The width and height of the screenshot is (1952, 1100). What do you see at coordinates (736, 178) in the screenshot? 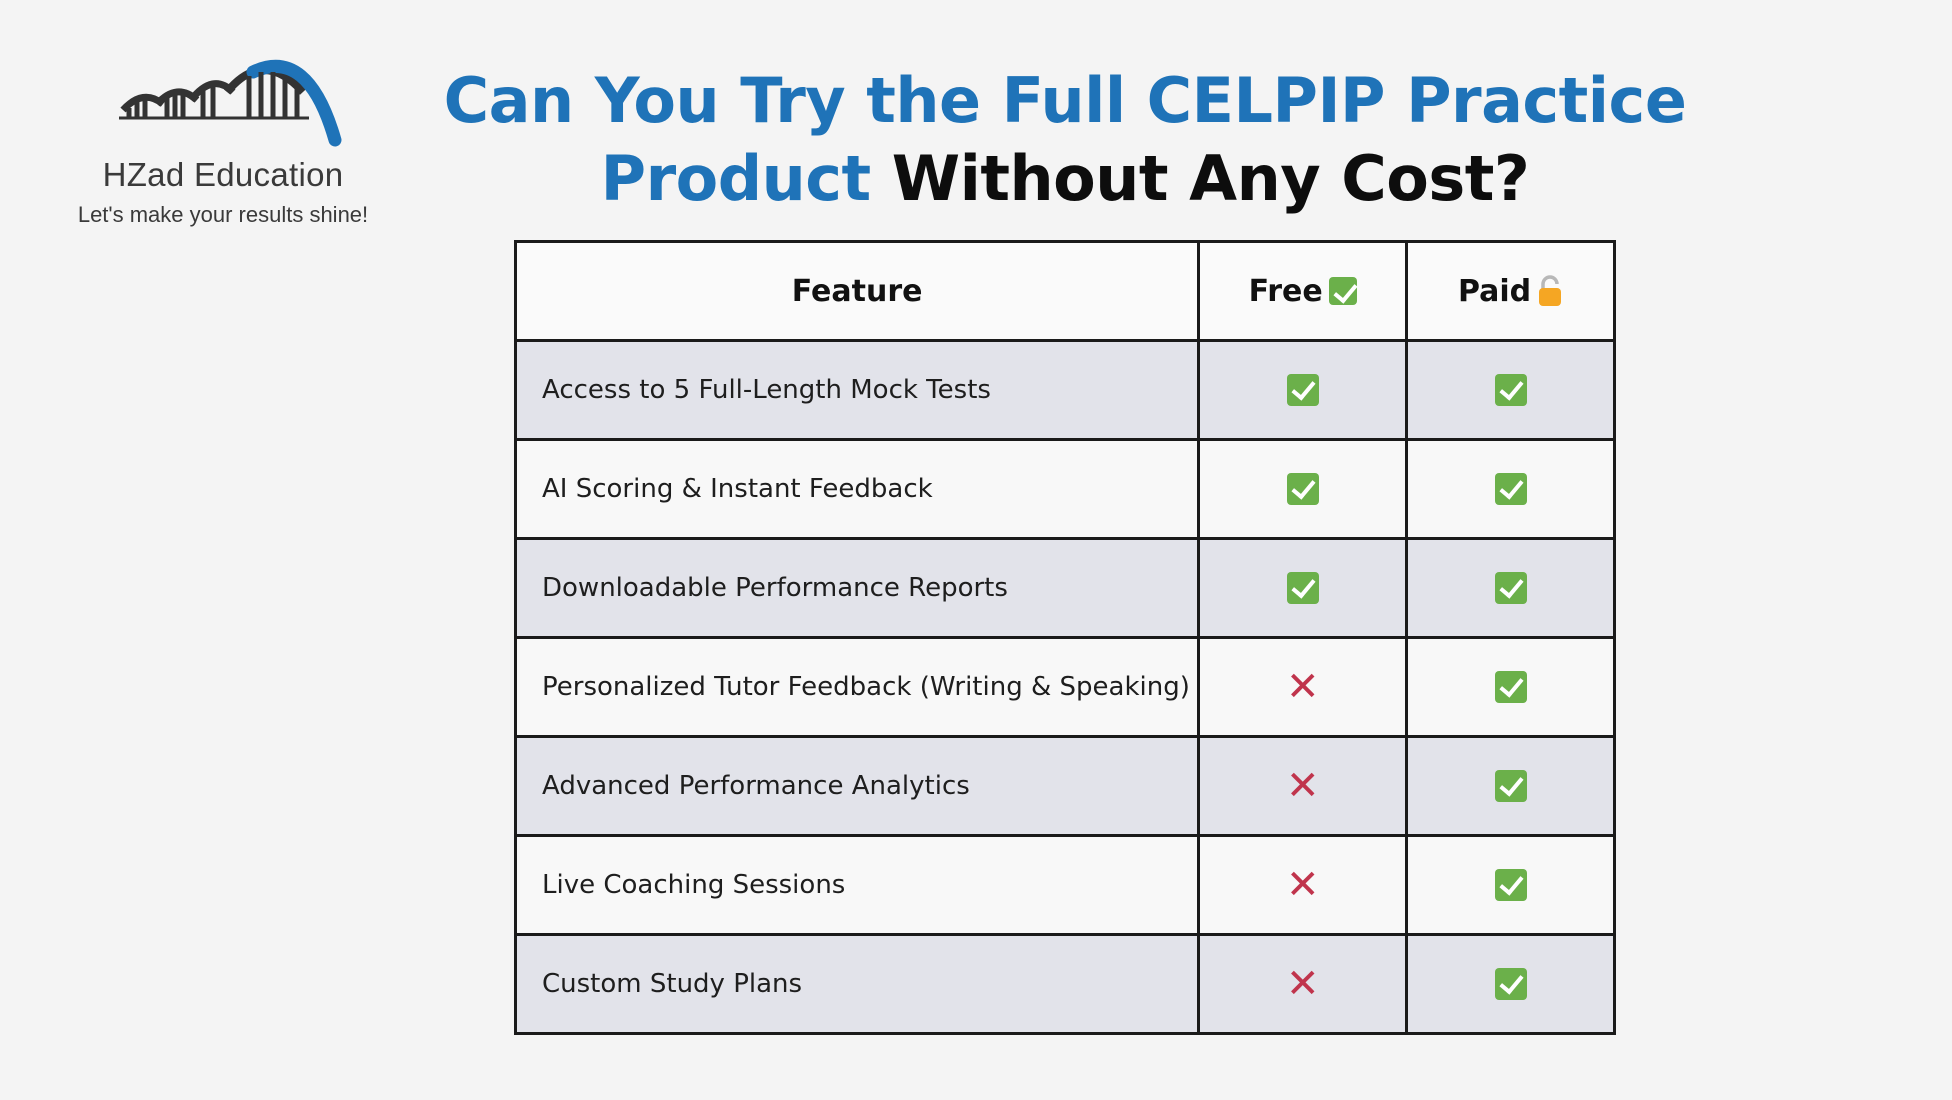
I see `title-part-2: Product` at bounding box center [736, 178].